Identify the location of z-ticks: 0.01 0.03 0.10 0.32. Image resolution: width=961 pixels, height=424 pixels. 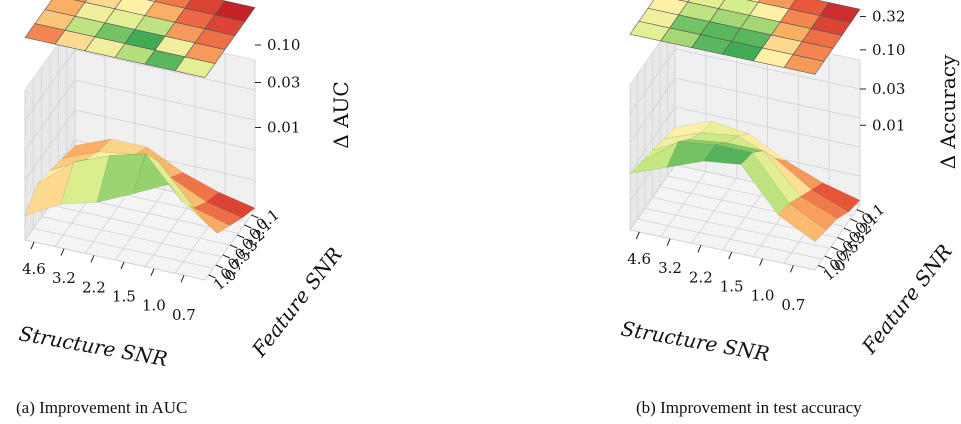
(882, 71).